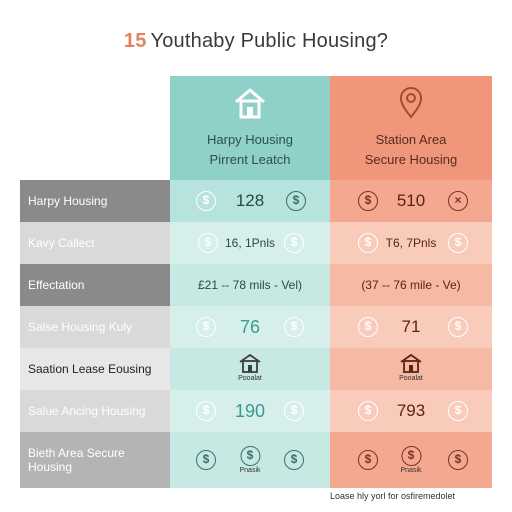  I want to click on table-row: Kavy Callect $ 16, 1Pnls $ $ T6, 7Pnls $, so click(256, 243).